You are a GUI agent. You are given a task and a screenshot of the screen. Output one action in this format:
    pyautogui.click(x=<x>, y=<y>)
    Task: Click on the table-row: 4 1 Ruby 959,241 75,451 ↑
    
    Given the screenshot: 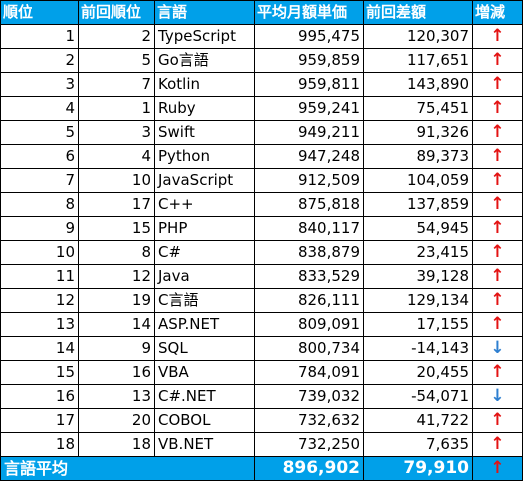 What is the action you would take?
    pyautogui.click(x=261, y=108)
    